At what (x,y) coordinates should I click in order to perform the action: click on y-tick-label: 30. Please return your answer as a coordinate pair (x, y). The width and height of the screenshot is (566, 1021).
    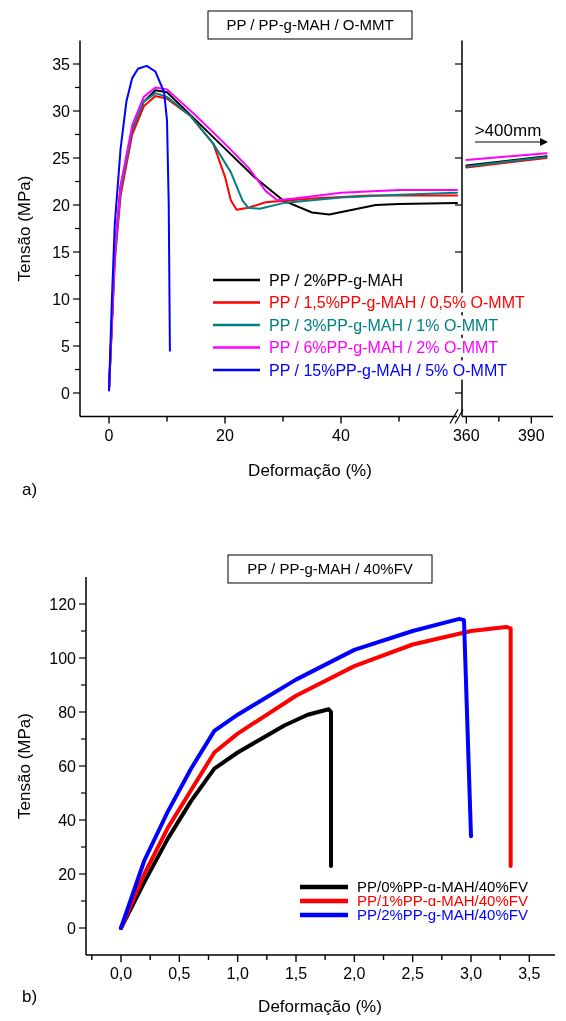
    Looking at the image, I should click on (61, 111).